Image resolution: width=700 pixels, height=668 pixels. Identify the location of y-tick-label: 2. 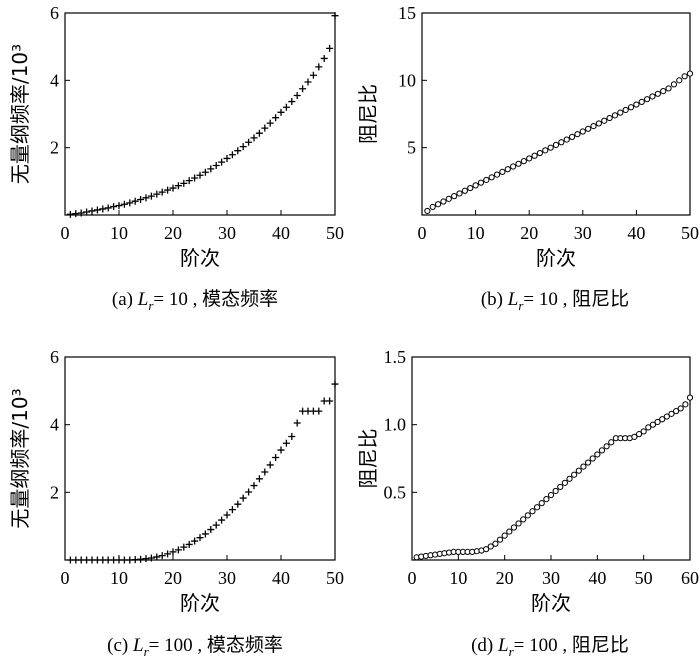
(54, 492).